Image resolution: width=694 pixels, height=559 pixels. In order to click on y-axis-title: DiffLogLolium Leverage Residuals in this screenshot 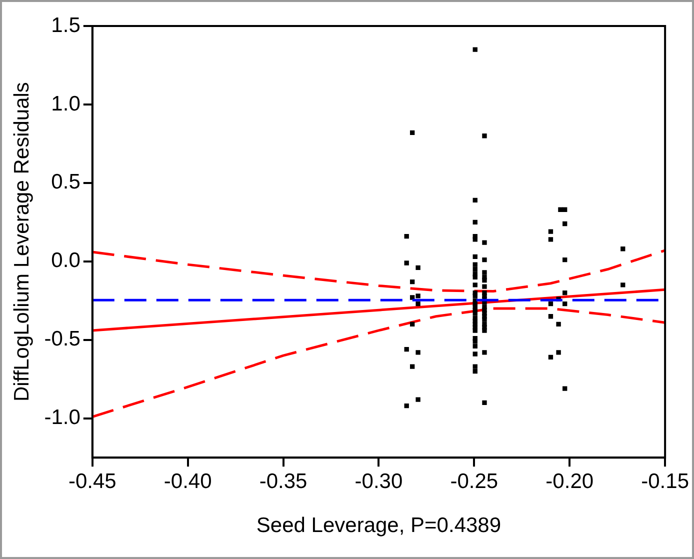, I will do `click(22, 242)`.